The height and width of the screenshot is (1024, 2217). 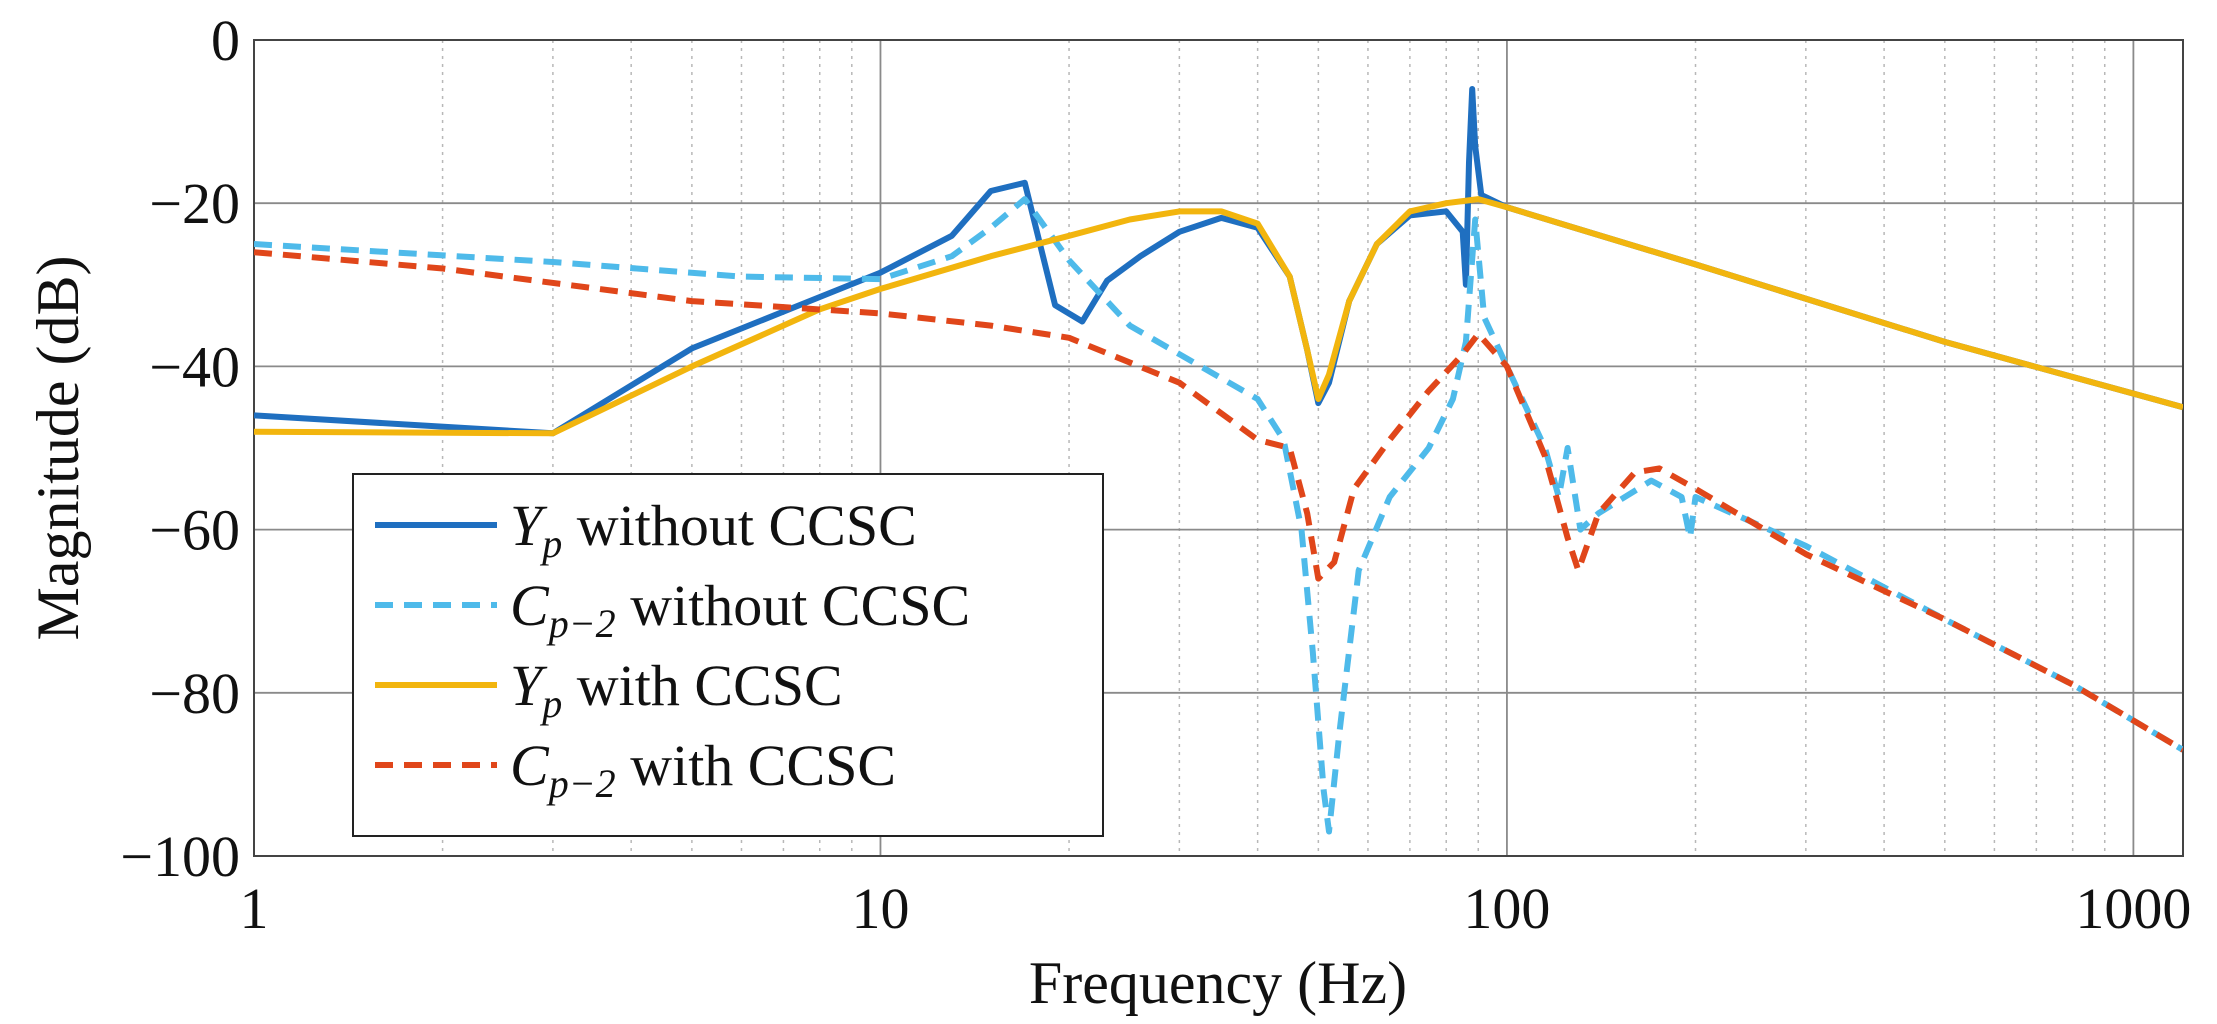 I want to click on x-tick-label: 1, so click(x=254, y=908).